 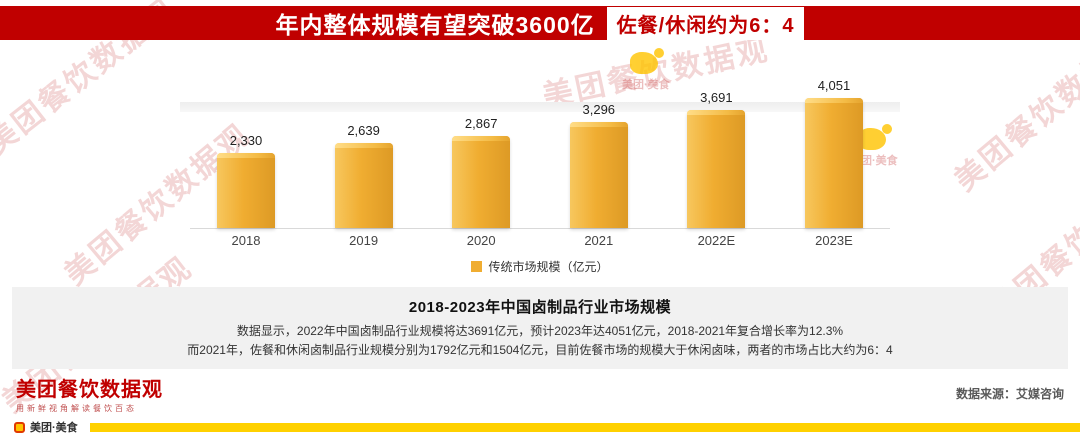 What do you see at coordinates (599, 240) in the screenshot?
I see `bar-category-label: 2021` at bounding box center [599, 240].